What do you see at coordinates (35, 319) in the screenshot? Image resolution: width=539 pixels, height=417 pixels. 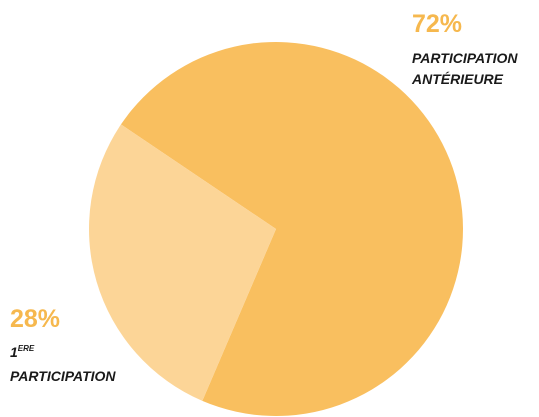 I see `slice-1-percent: 28%` at bounding box center [35, 319].